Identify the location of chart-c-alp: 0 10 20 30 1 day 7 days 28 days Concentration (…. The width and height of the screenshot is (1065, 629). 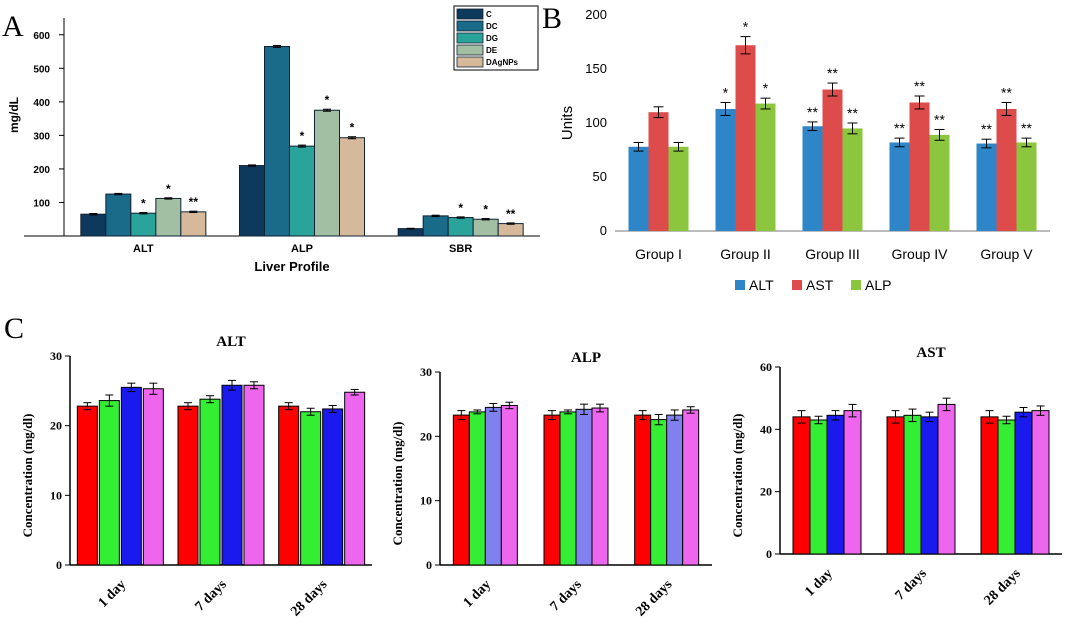
(551, 484).